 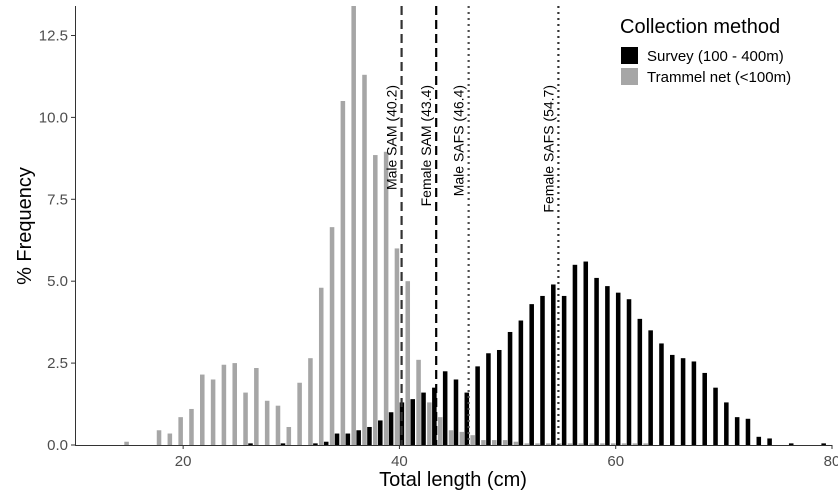 What do you see at coordinates (459, 140) in the screenshot?
I see `reference-line-label-2: Male SAFS (46.4)` at bounding box center [459, 140].